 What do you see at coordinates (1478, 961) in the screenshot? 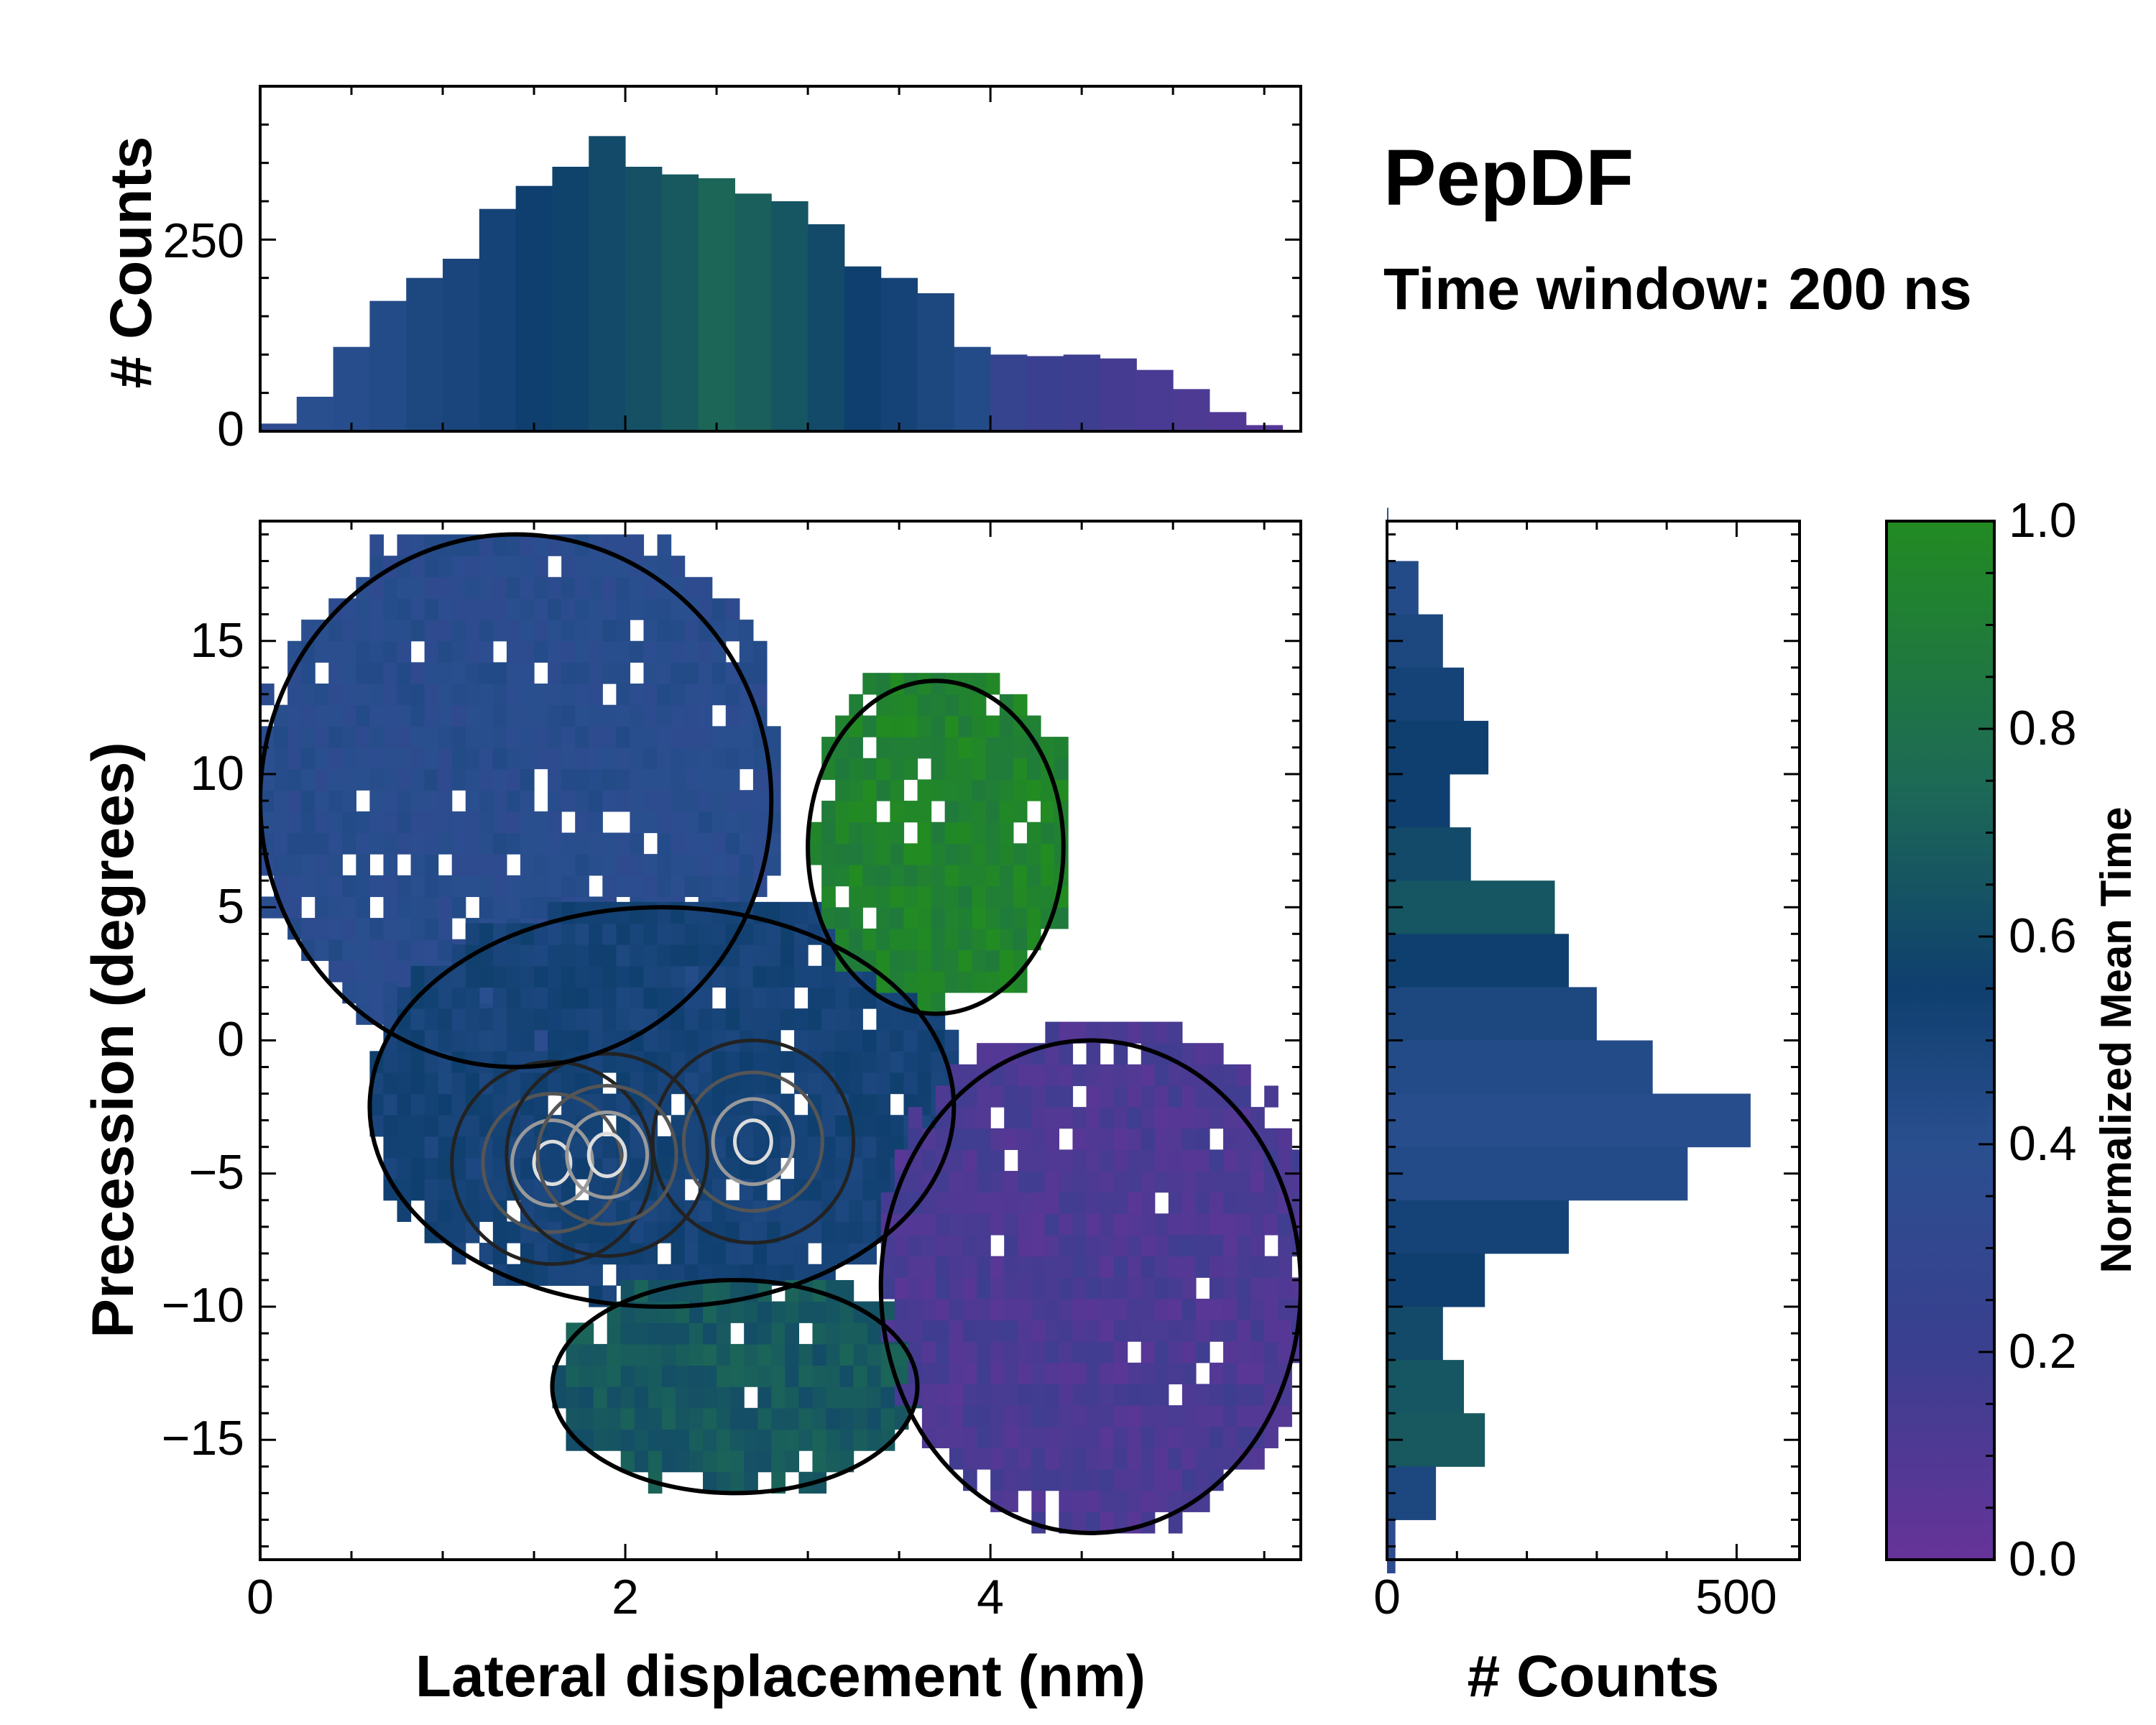
I see `right-bar` at bounding box center [1478, 961].